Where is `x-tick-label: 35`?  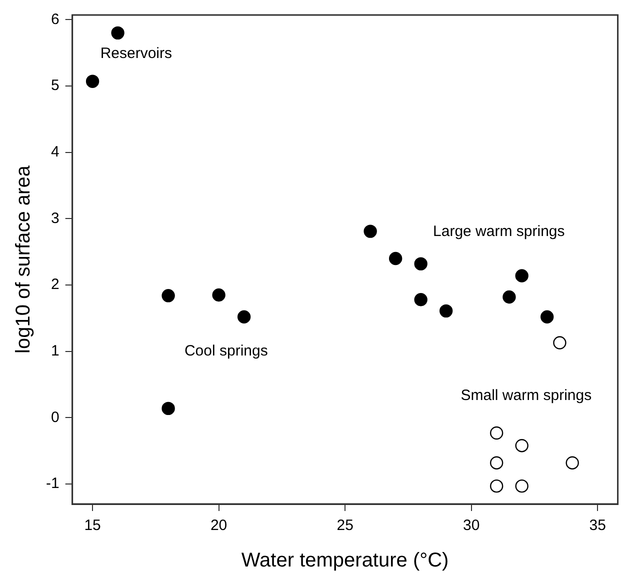 x-tick-label: 35 is located at coordinates (597, 525).